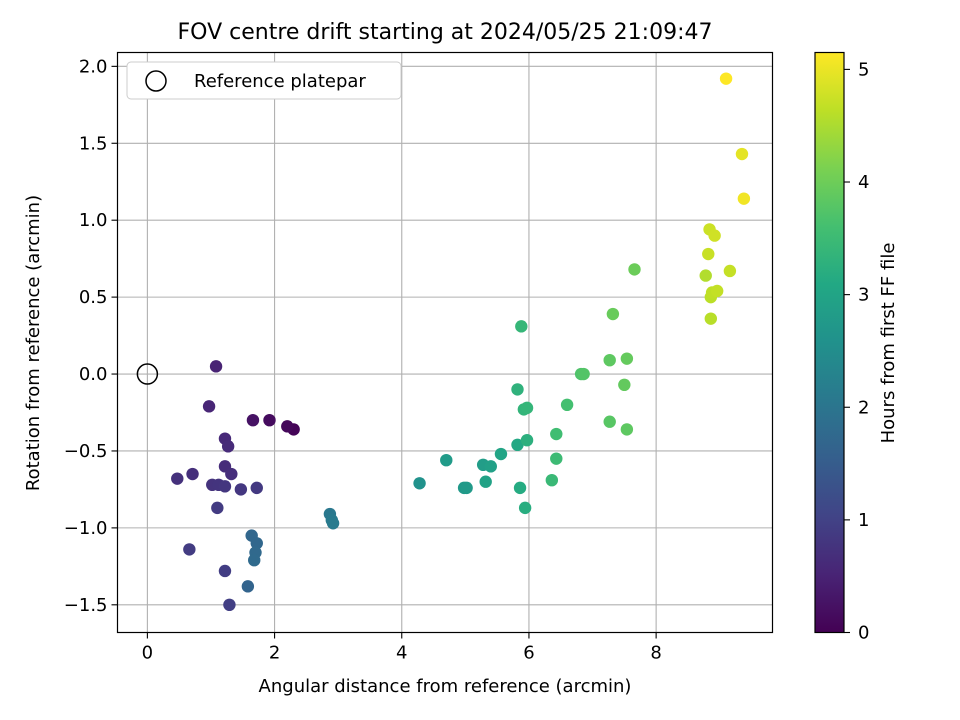 The height and width of the screenshot is (720, 960). What do you see at coordinates (147, 653) in the screenshot?
I see `x-tick-label: 0` at bounding box center [147, 653].